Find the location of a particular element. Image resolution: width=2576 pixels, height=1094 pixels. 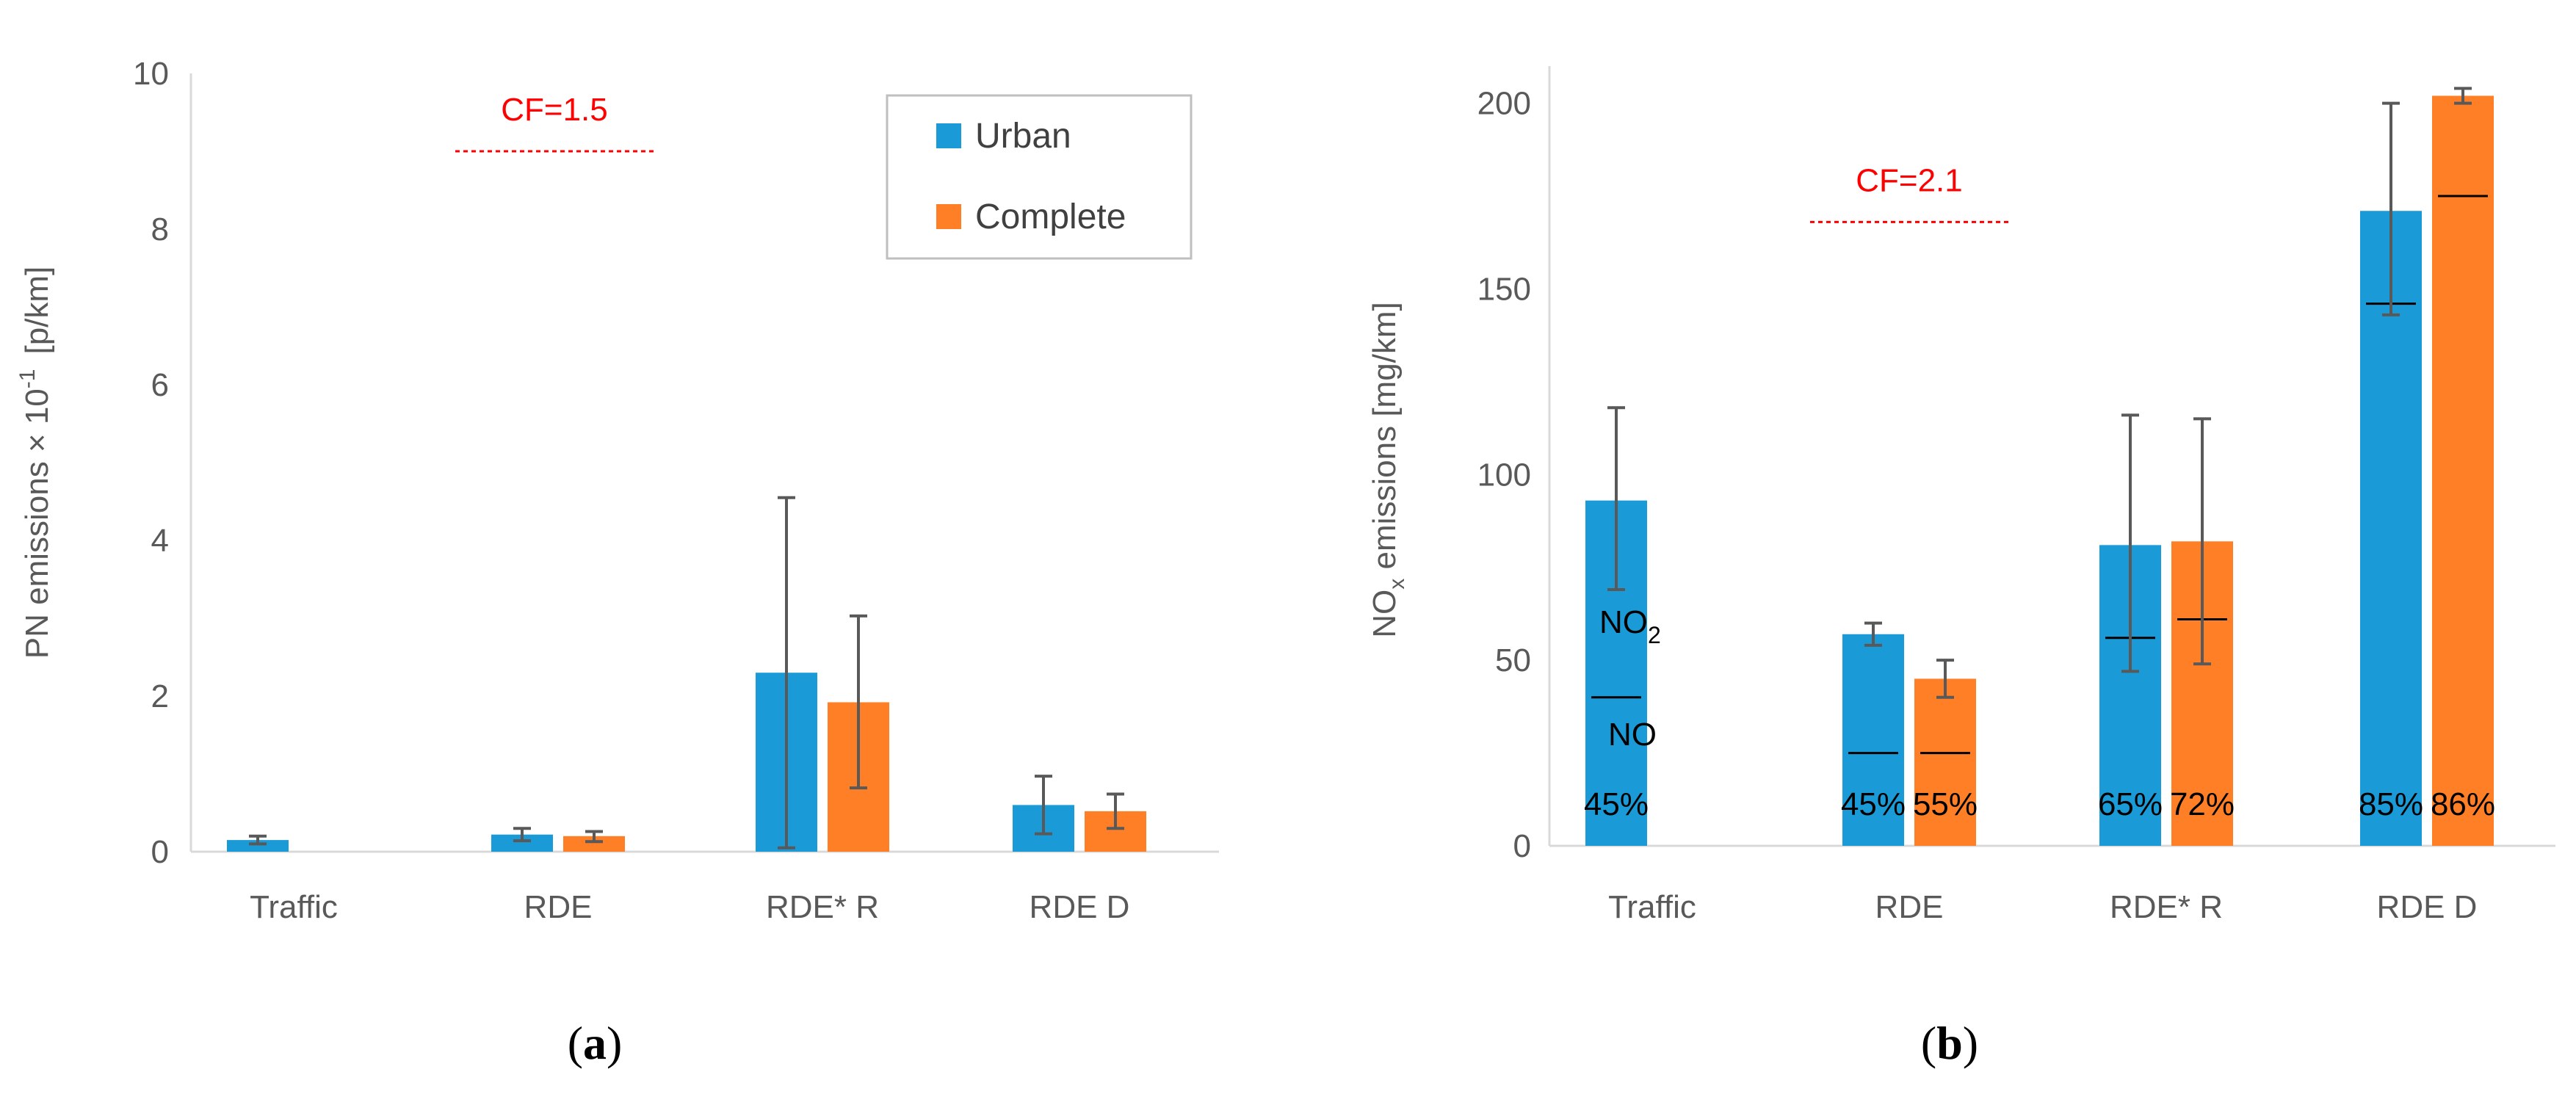

b-no-percent-label: 72% is located at coordinates (2202, 804).